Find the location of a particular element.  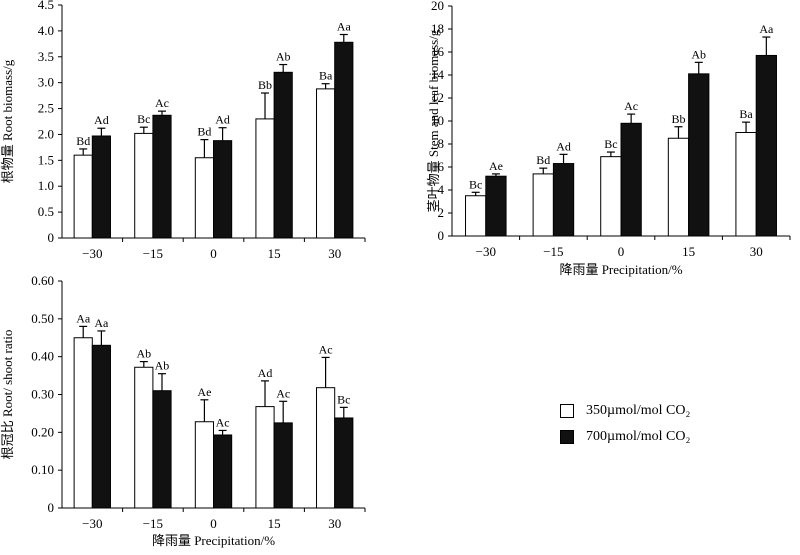

y-tick-label: 0.40 is located at coordinates (42, 356).